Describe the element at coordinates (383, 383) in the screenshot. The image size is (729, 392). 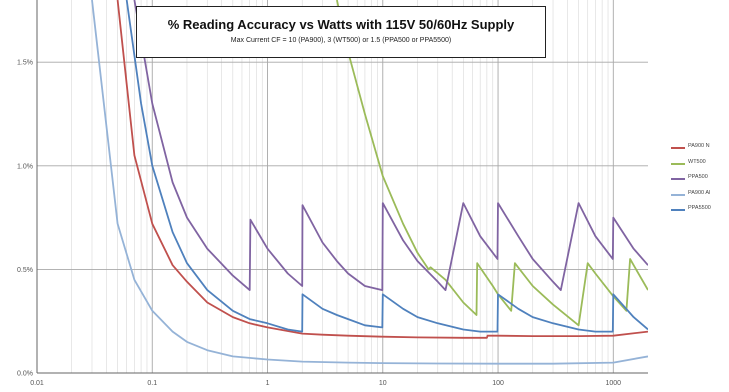
I see `x-tick-label: 10` at that location.